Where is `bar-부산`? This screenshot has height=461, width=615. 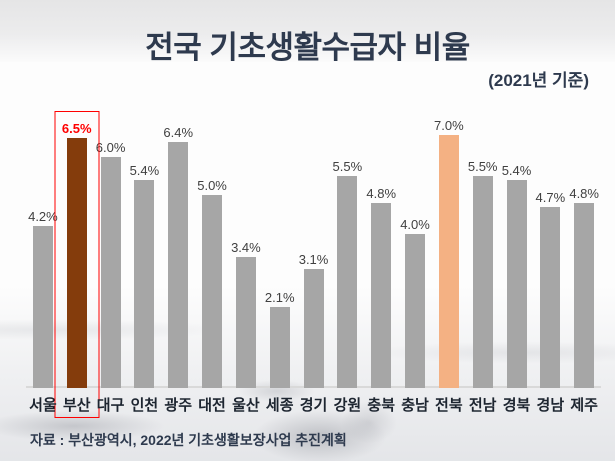
bar-부산 is located at coordinates (76, 263).